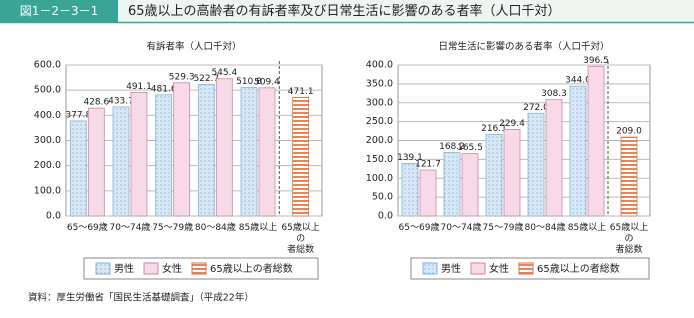 Image resolution: width=694 pixels, height=318 pixels. I want to click on value-label: 428.6, so click(96, 103).